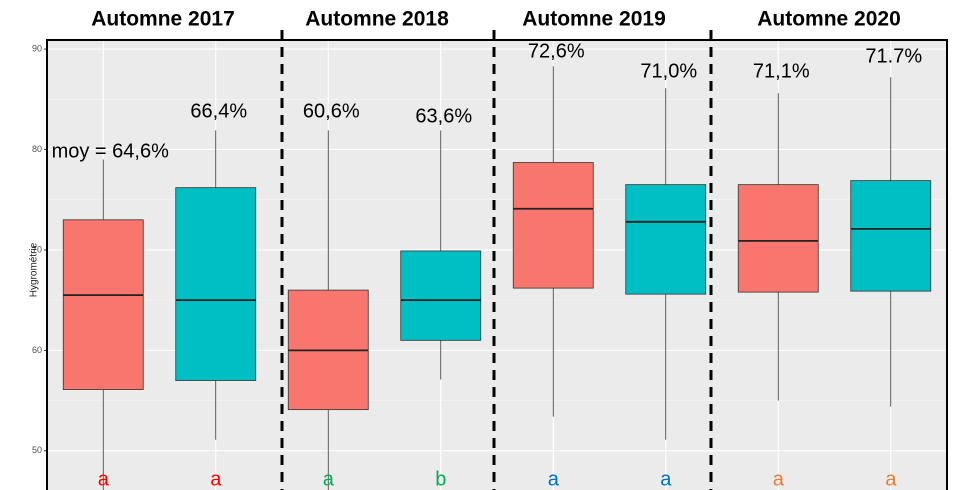  I want to click on box-annotation: 71.7%, so click(893, 56).